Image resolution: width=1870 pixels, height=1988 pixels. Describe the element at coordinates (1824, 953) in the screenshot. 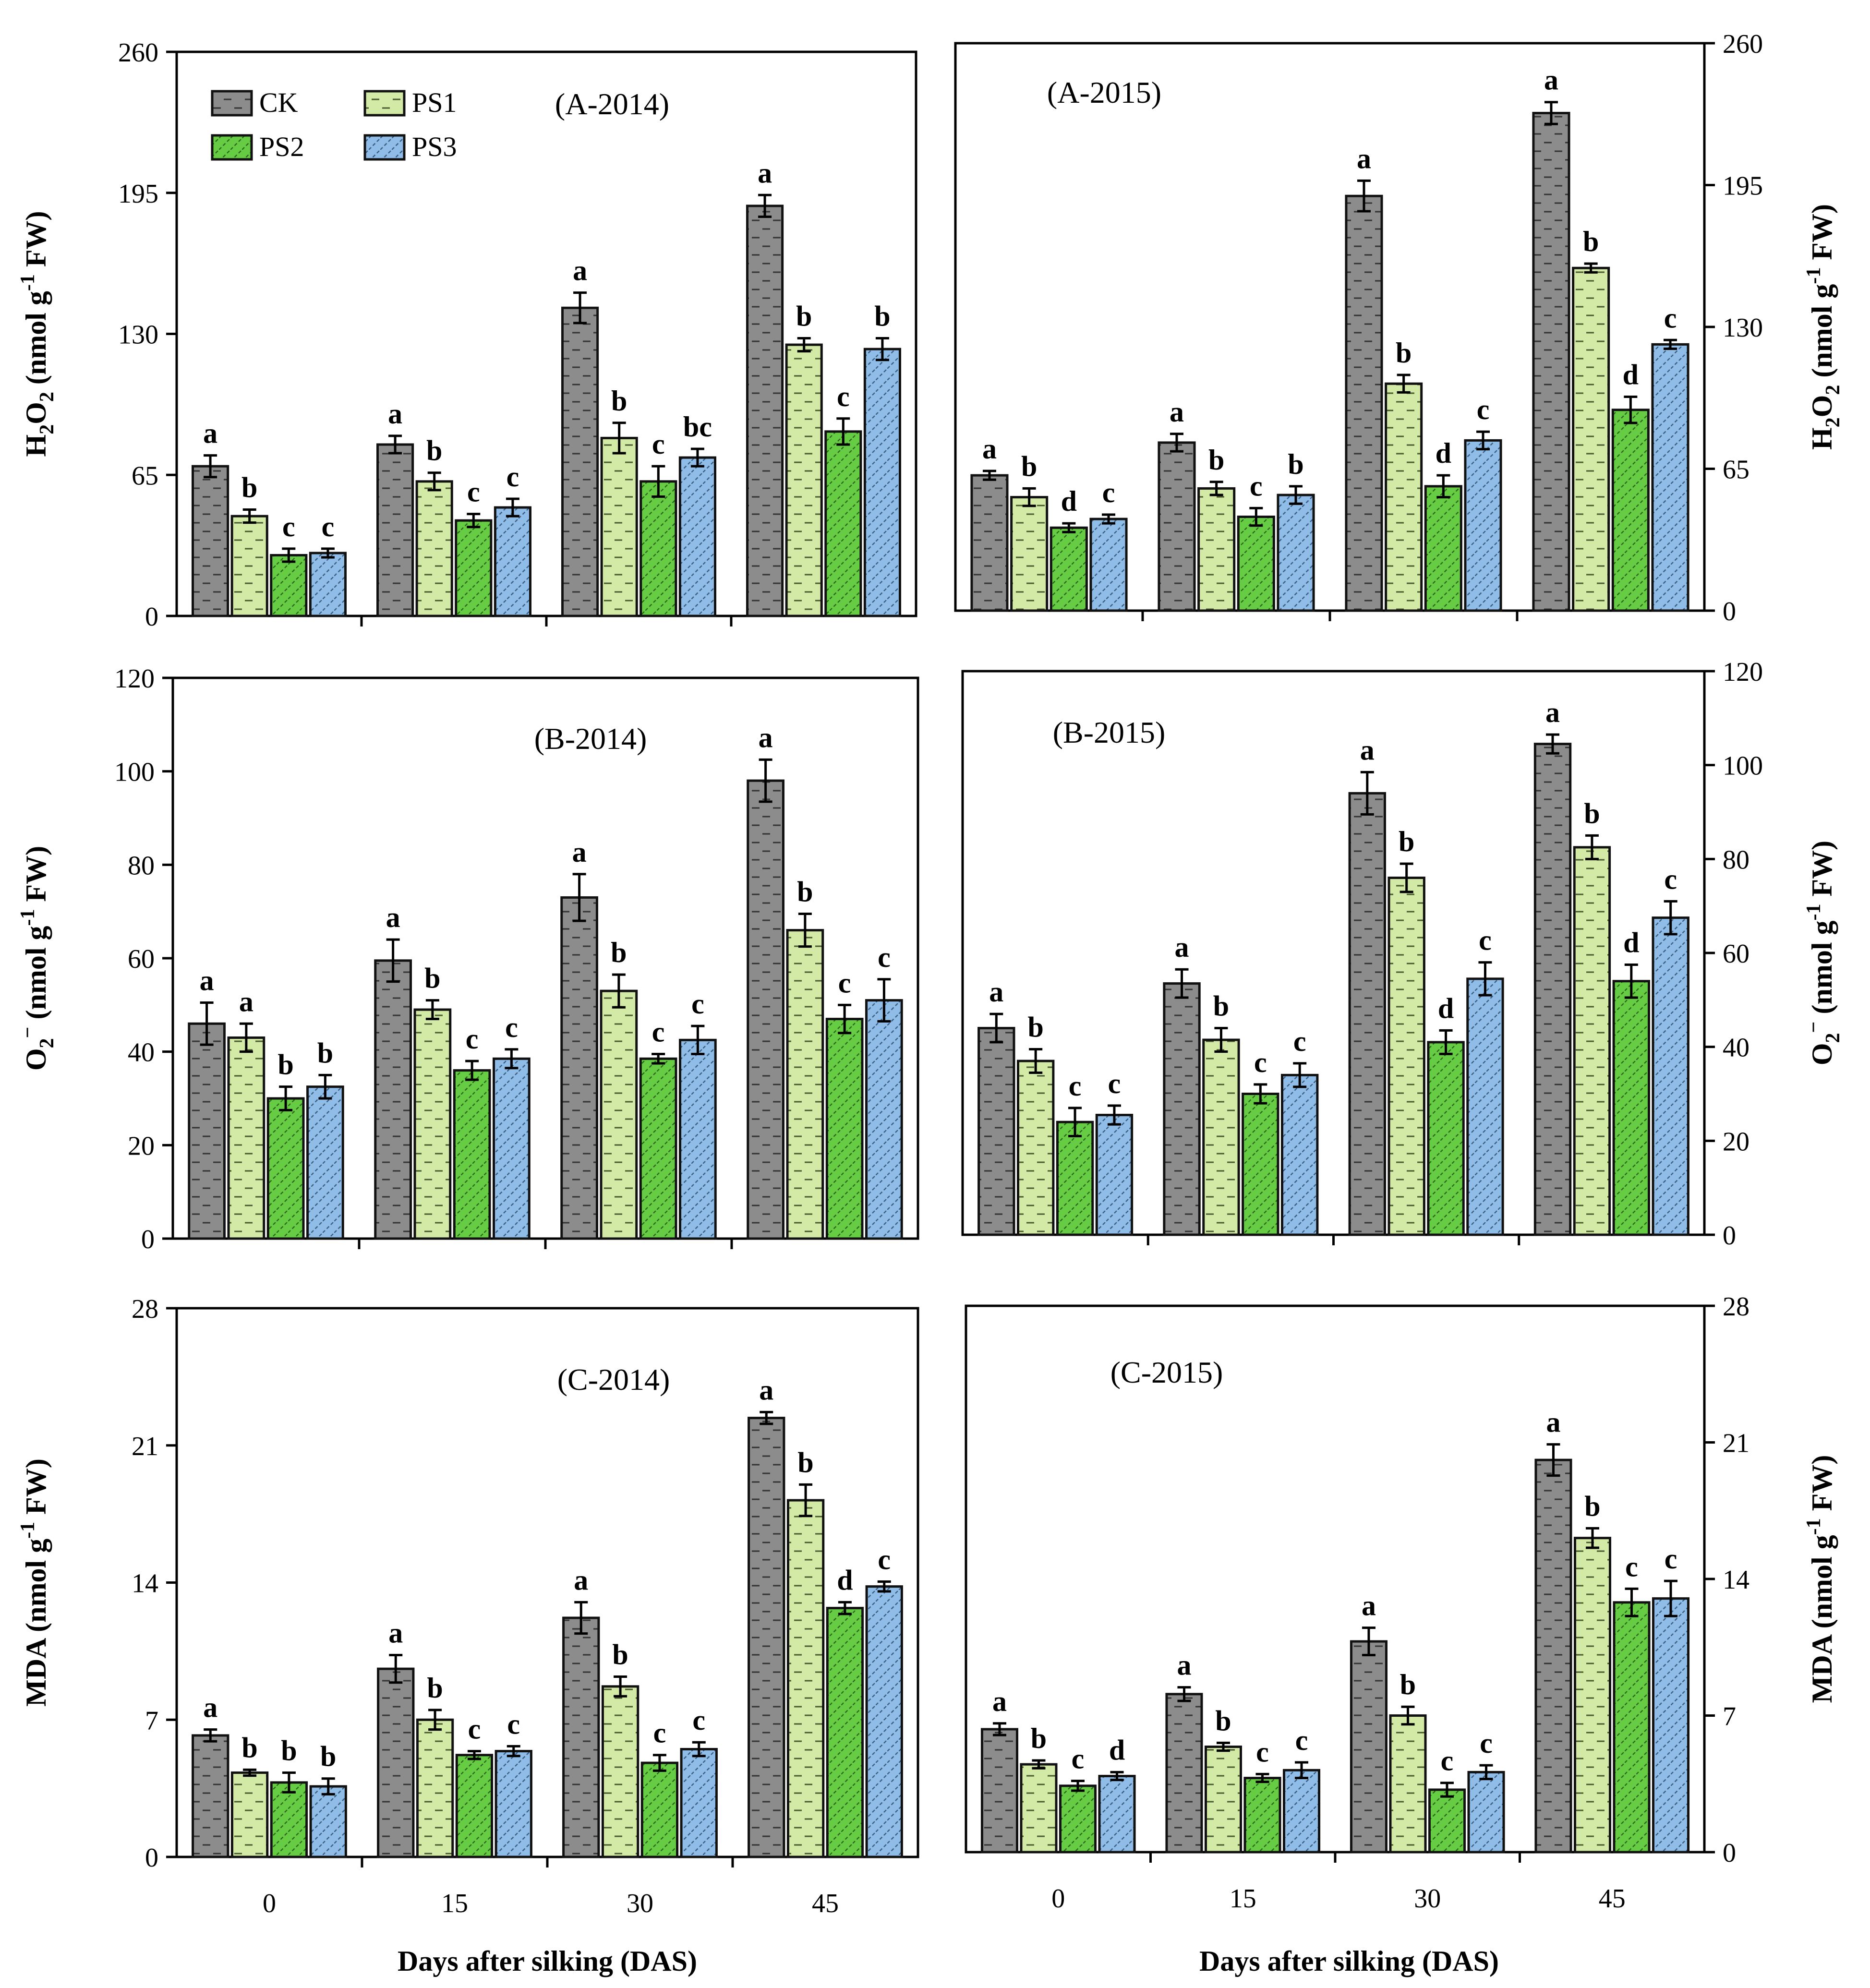

I see `y-axis-title-b-2015: O2− (nmol g-1 FW)` at that location.